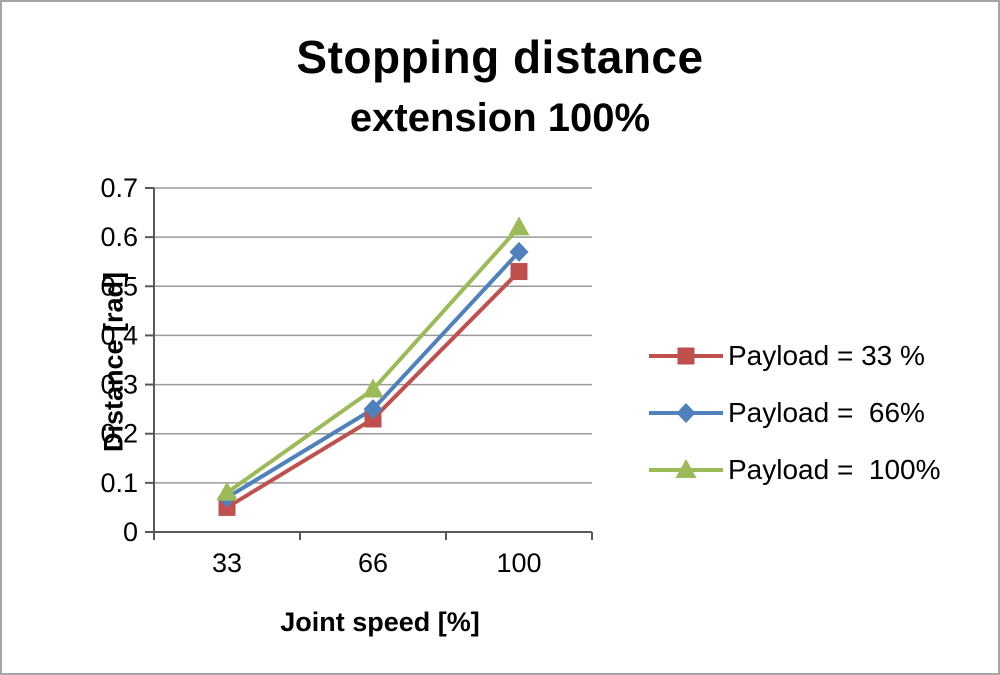 Image resolution: width=1000 pixels, height=675 pixels. What do you see at coordinates (500, 57) in the screenshot?
I see `chart-title: Stopping distance` at bounding box center [500, 57].